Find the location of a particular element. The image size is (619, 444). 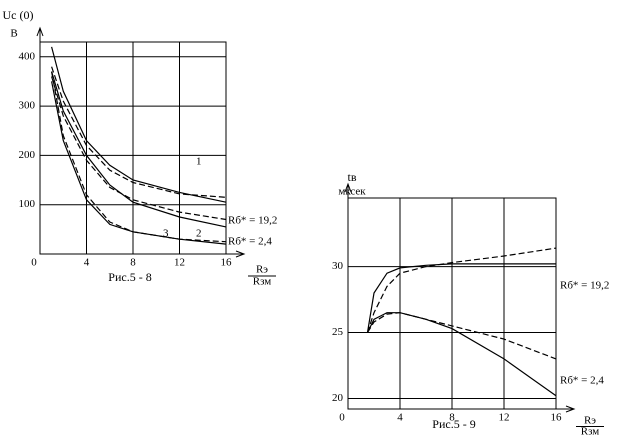

y-tick-label: 25 is located at coordinates (338, 332).